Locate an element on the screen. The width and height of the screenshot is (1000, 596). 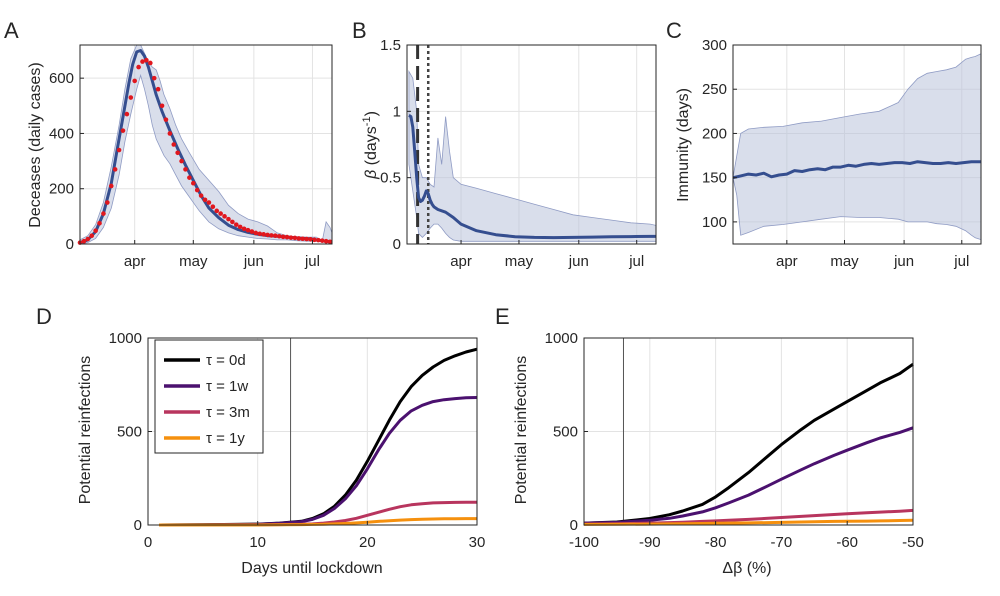
x-tick-label: -60 is located at coordinates (847, 542).